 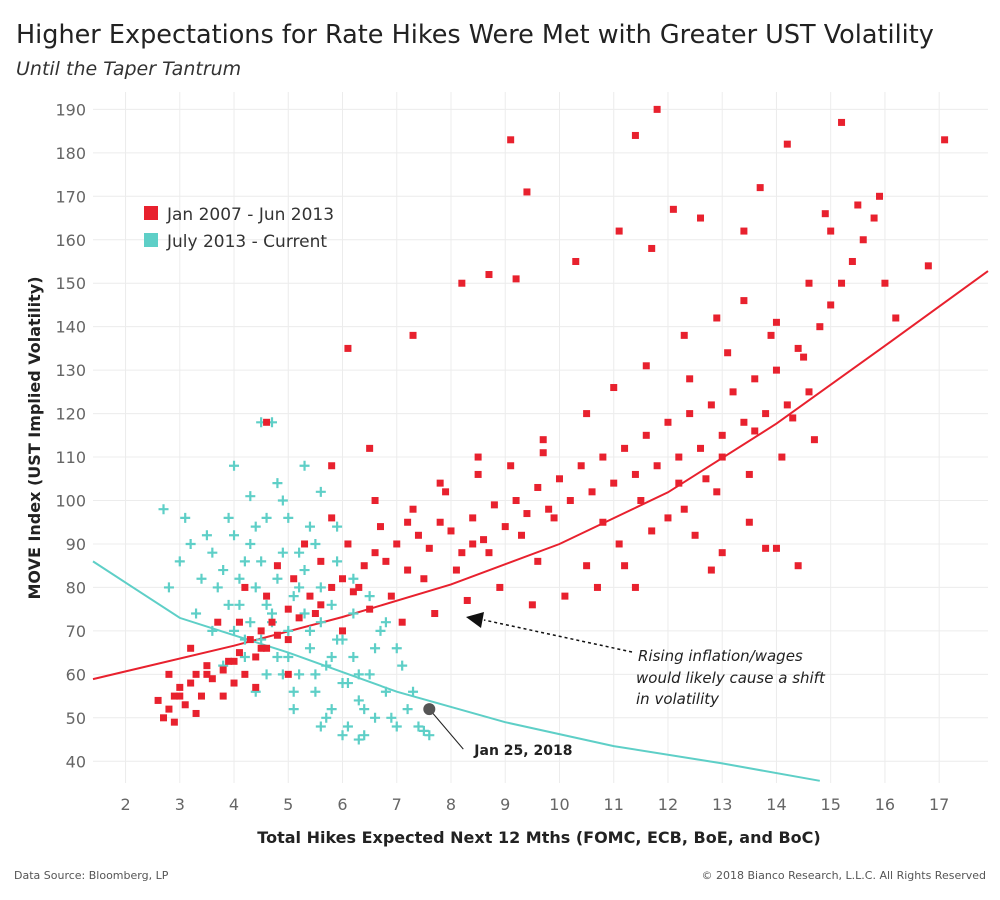 What do you see at coordinates (76, 544) in the screenshot?
I see `y-tick-label: 90` at bounding box center [76, 544].